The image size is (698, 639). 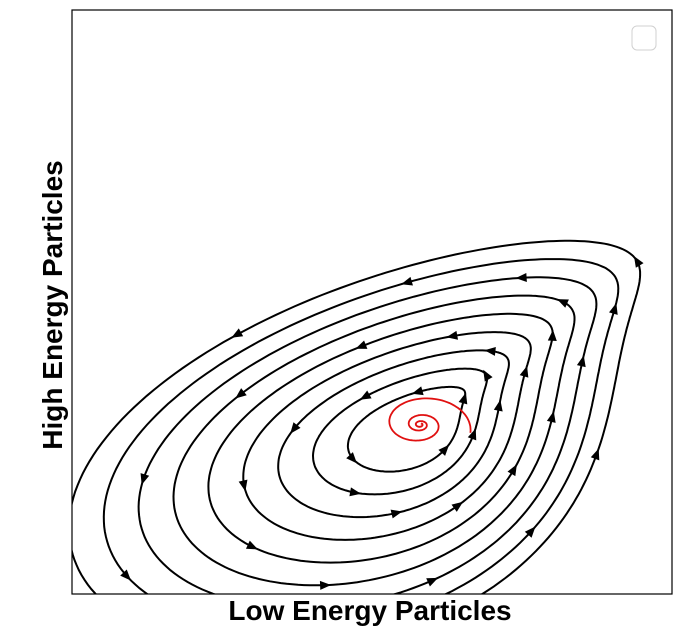 I want to click on trajectory-layer, so click(x=430, y=419).